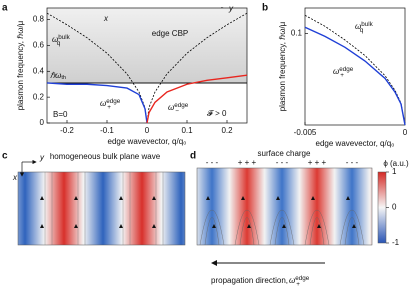 Image resolution: width=415 pixels, height=297 pixels. Describe the element at coordinates (249, 280) in the screenshot. I see `footer: propagation direction,` at that location.